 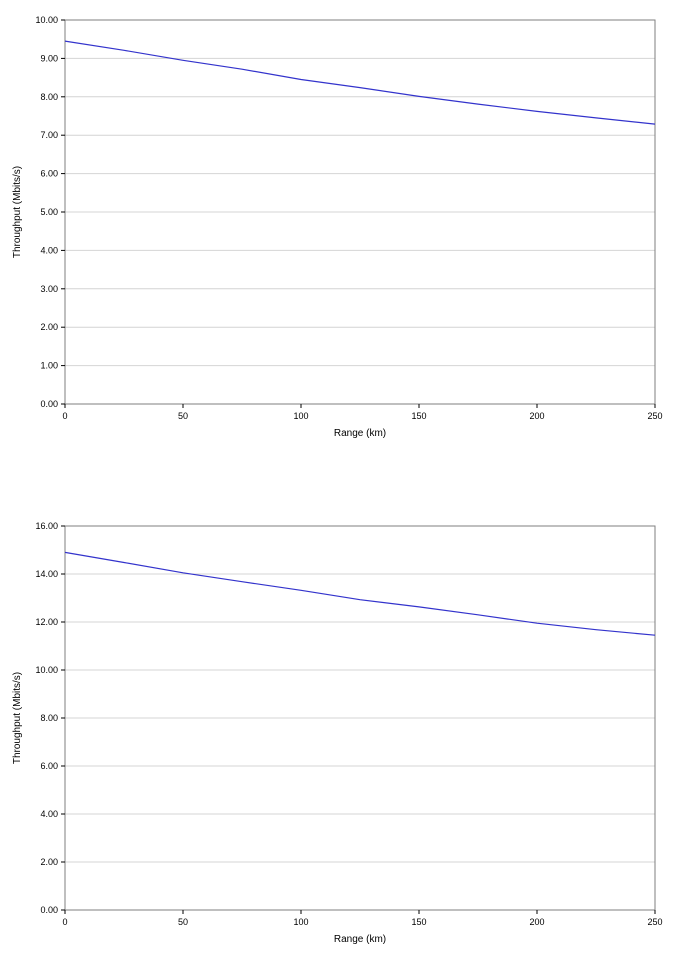 What do you see at coordinates (49, 212) in the screenshot?
I see `svg-text: 5.00` at bounding box center [49, 212].